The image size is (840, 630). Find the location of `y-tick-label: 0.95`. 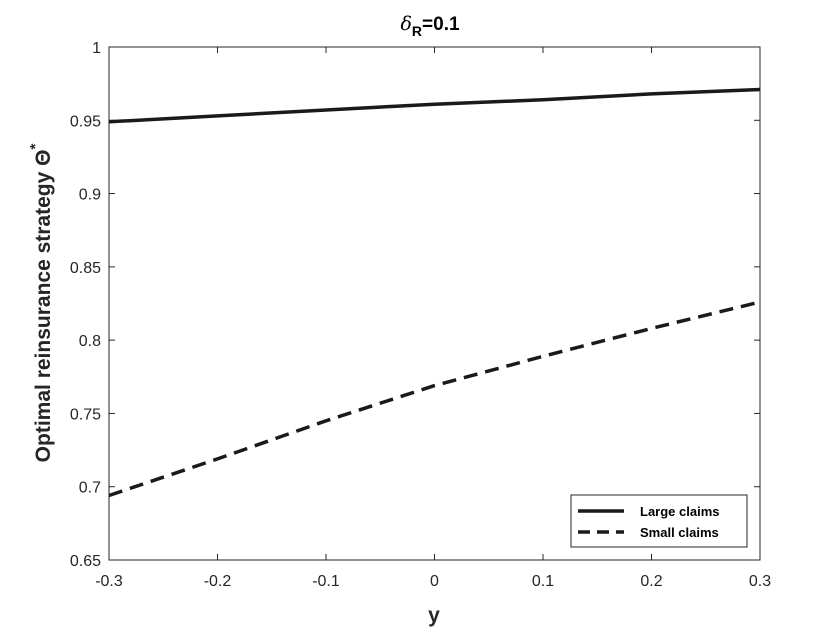

y-tick-label: 0.95 is located at coordinates (85, 121).